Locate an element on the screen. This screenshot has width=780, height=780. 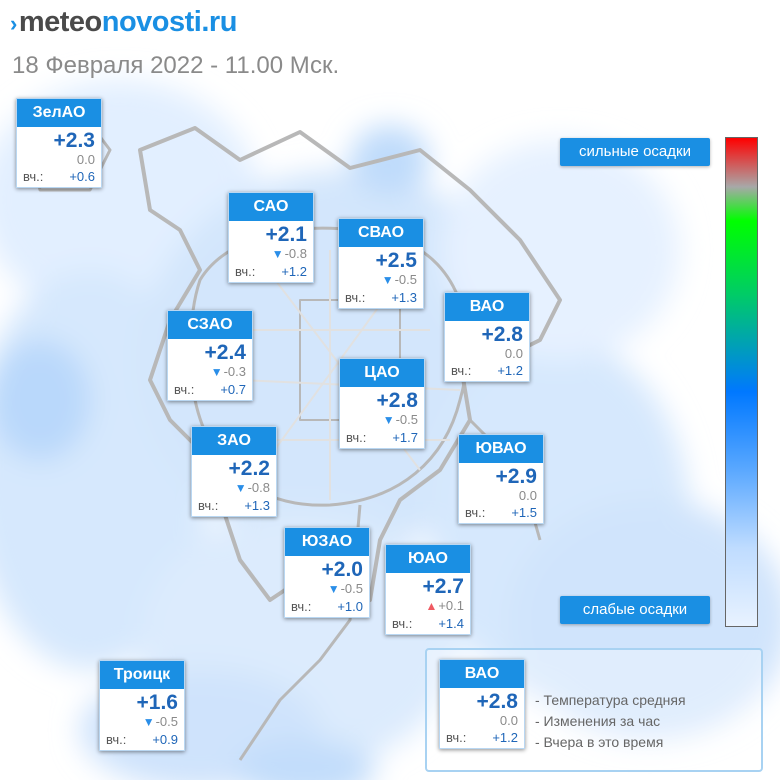
yesterday-value: +0.9 is located at coordinates (165, 739).